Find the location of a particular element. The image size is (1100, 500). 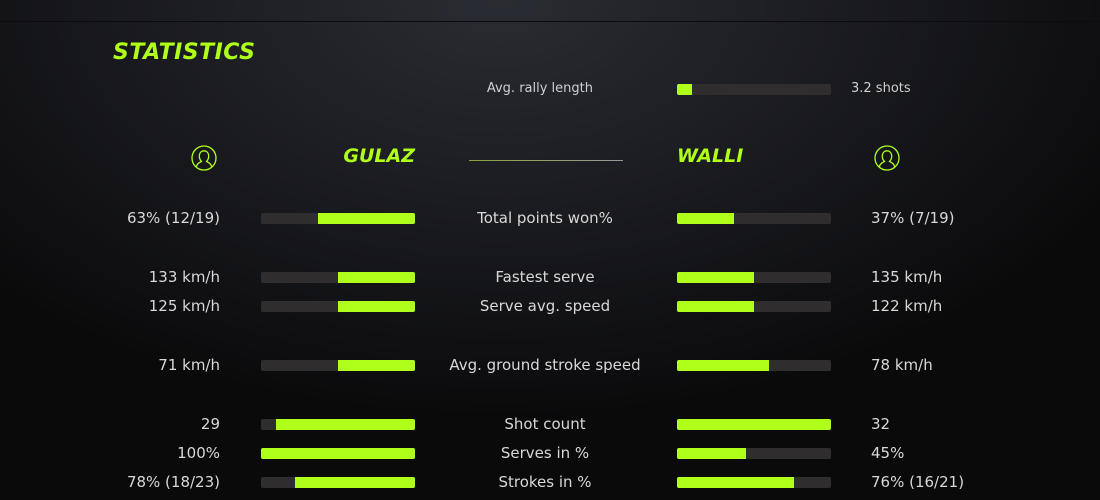

stat-right-value: 76% (16/21) is located at coordinates (918, 482).